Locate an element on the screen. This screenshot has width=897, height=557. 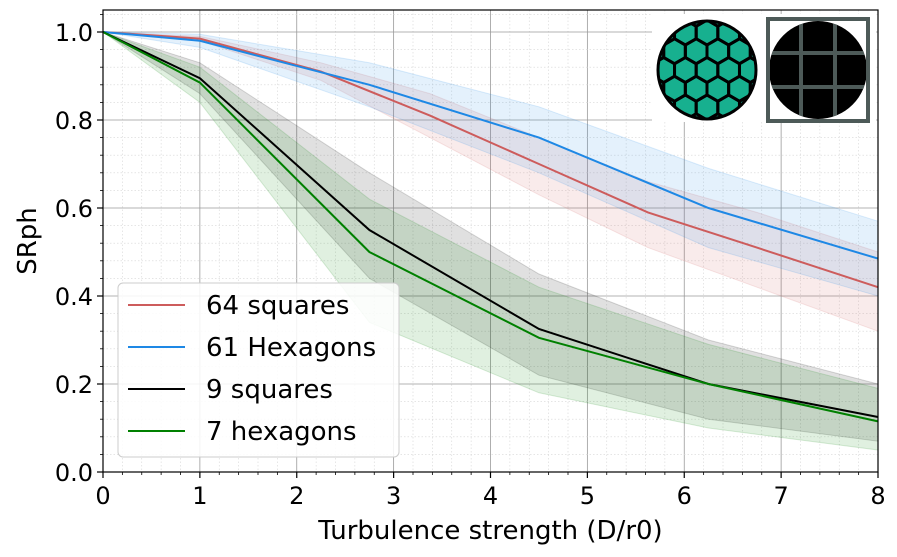
y-axis-label: SRph is located at coordinates (28, 241).